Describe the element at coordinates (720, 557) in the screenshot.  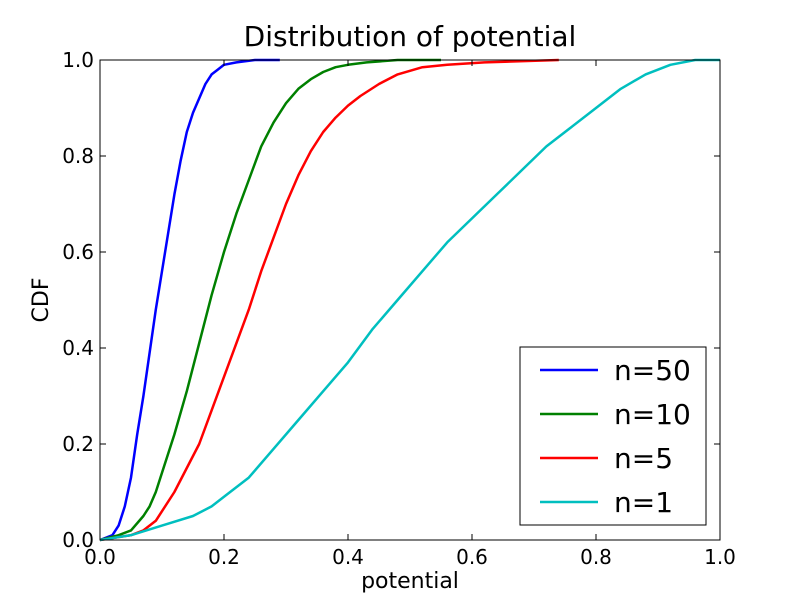
I see `x-tick-label: 1.0` at that location.